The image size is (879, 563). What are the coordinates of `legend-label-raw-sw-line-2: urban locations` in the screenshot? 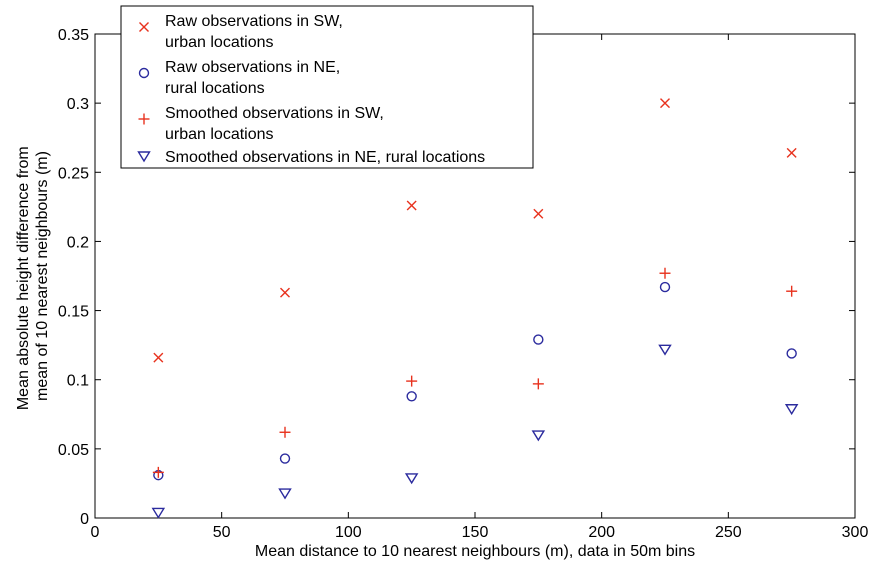 It's located at (219, 42).